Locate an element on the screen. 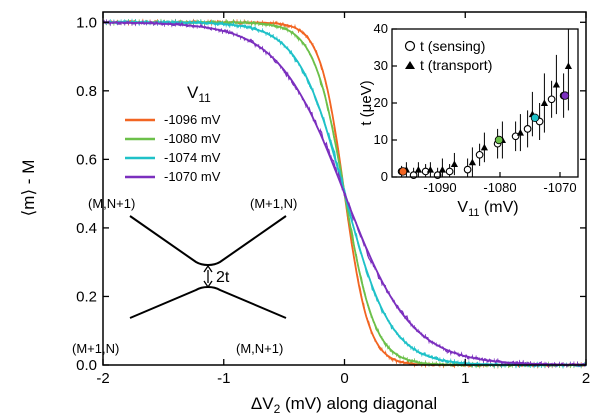 The image size is (597, 417). inset-y-tick-label: 0 is located at coordinates (384, 176).